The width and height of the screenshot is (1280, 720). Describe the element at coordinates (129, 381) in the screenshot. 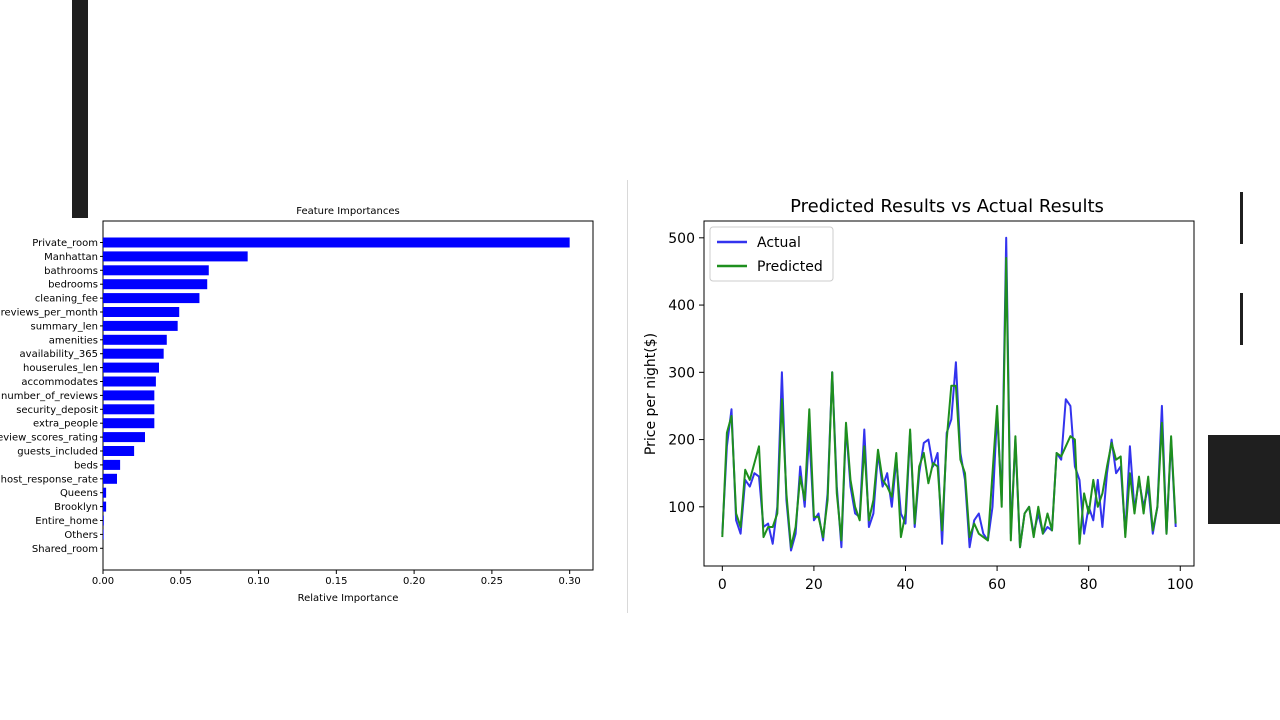

I see `bar-accommodates` at that location.